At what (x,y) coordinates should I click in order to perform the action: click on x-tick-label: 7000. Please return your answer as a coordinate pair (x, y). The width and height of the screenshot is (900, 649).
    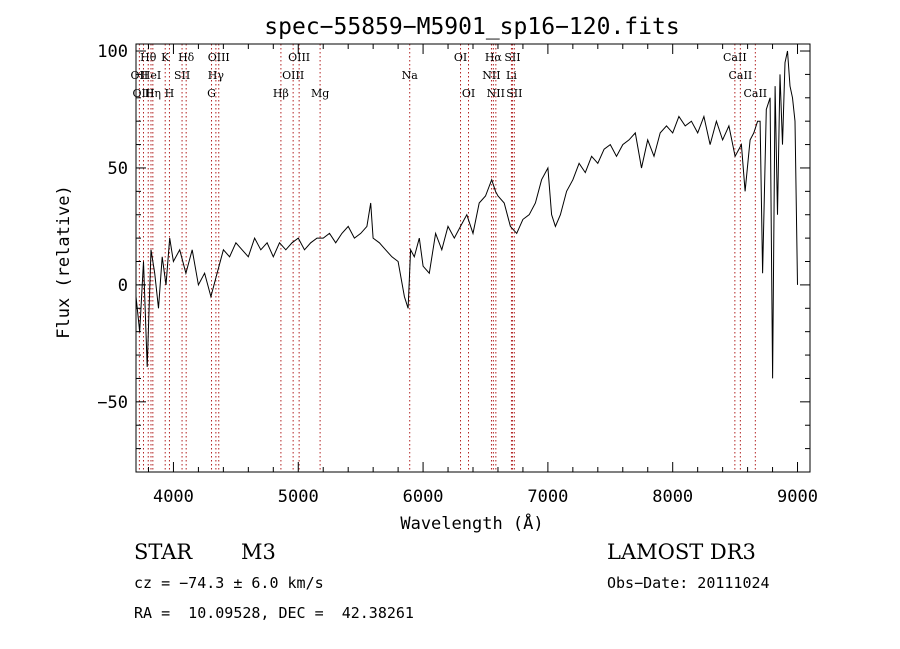
    Looking at the image, I should click on (547, 497).